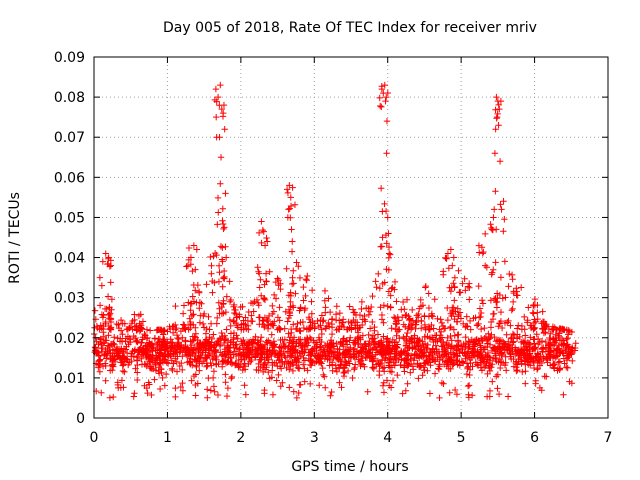 The height and width of the screenshot is (480, 640). I want to click on y-axis-label: ROTI / TECUs, so click(15, 238).